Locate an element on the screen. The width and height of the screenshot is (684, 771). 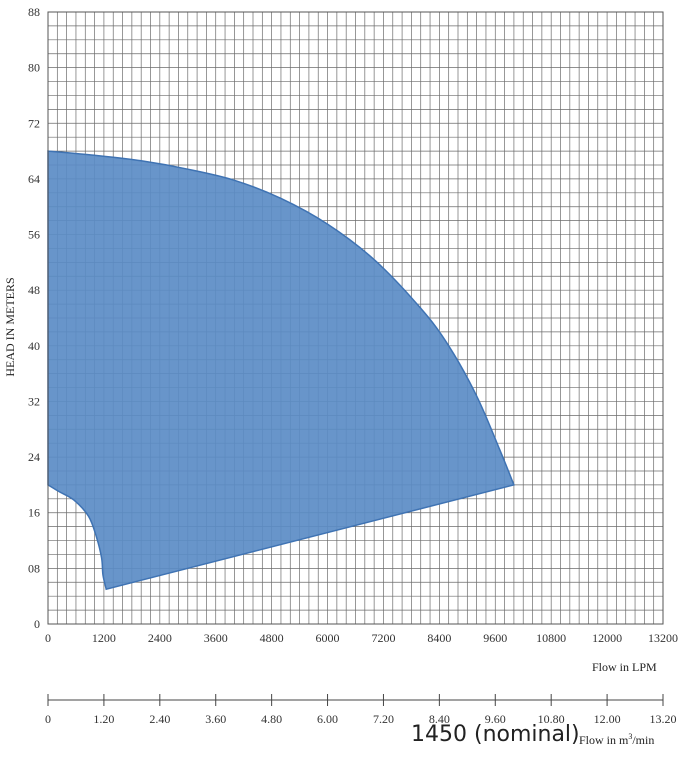
secondary-x-tick-label: 9.60 is located at coordinates (495, 719).